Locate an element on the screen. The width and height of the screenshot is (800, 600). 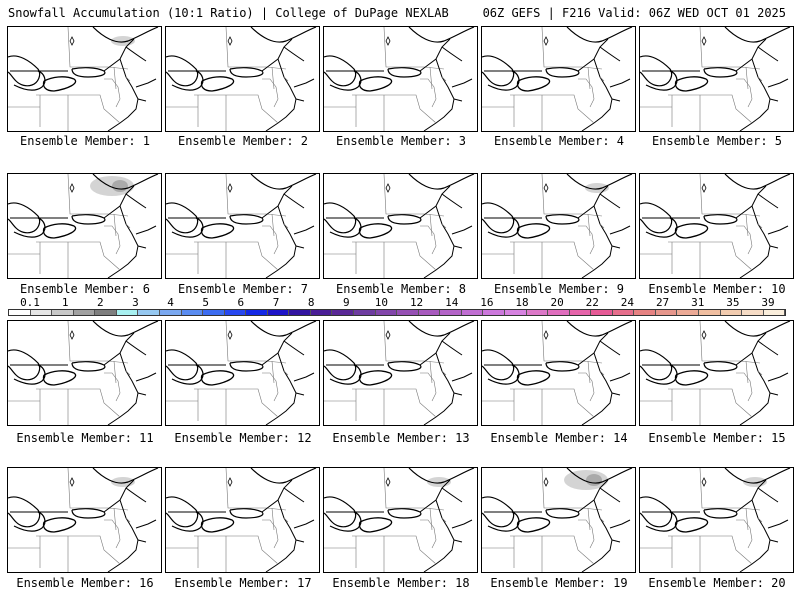
colorbar-tick-label: 0.1 is located at coordinates (30, 302).